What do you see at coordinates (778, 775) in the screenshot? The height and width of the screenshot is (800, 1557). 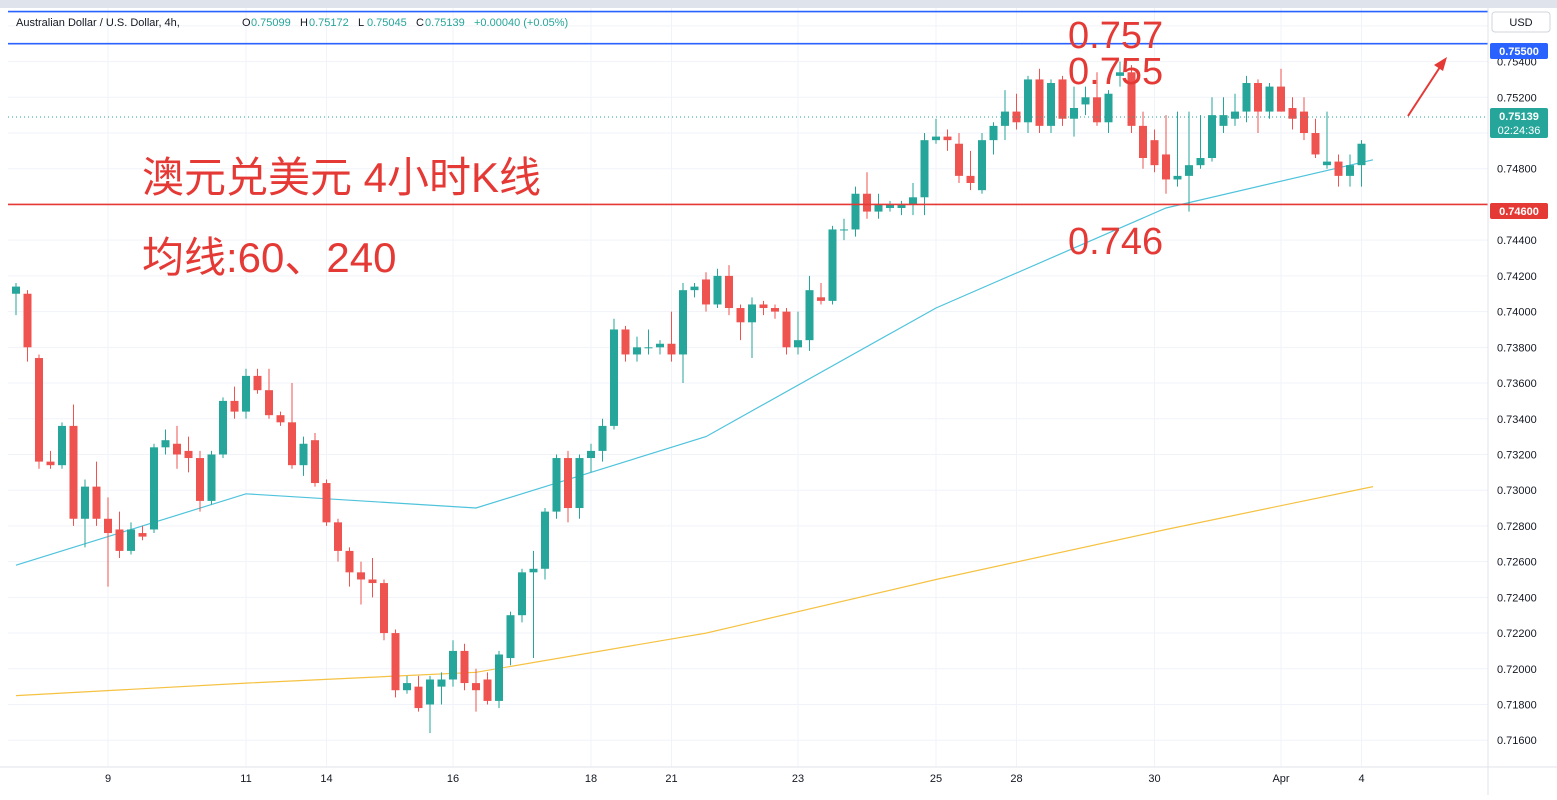 I see `time-axis: 9 11 14 16 18 21 23 25 28 30 Apr 4` at bounding box center [778, 775].